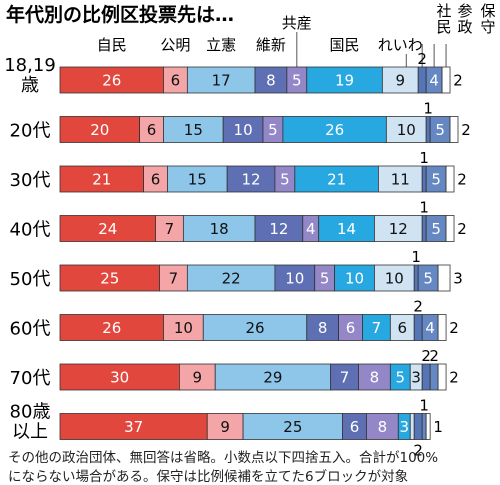  Describe the element at coordinates (377, 328) in the screenshot. I see `data-label: 7` at that location.